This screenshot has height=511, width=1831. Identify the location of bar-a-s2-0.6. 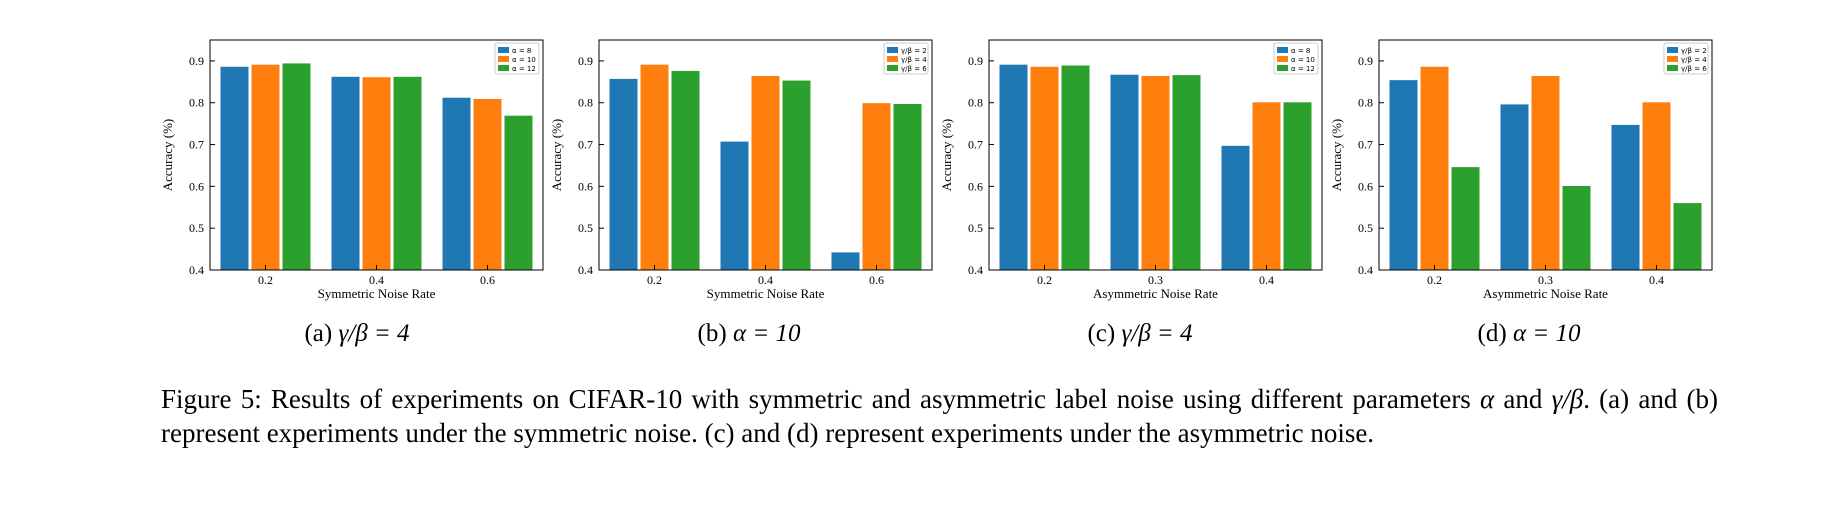
(487, 184).